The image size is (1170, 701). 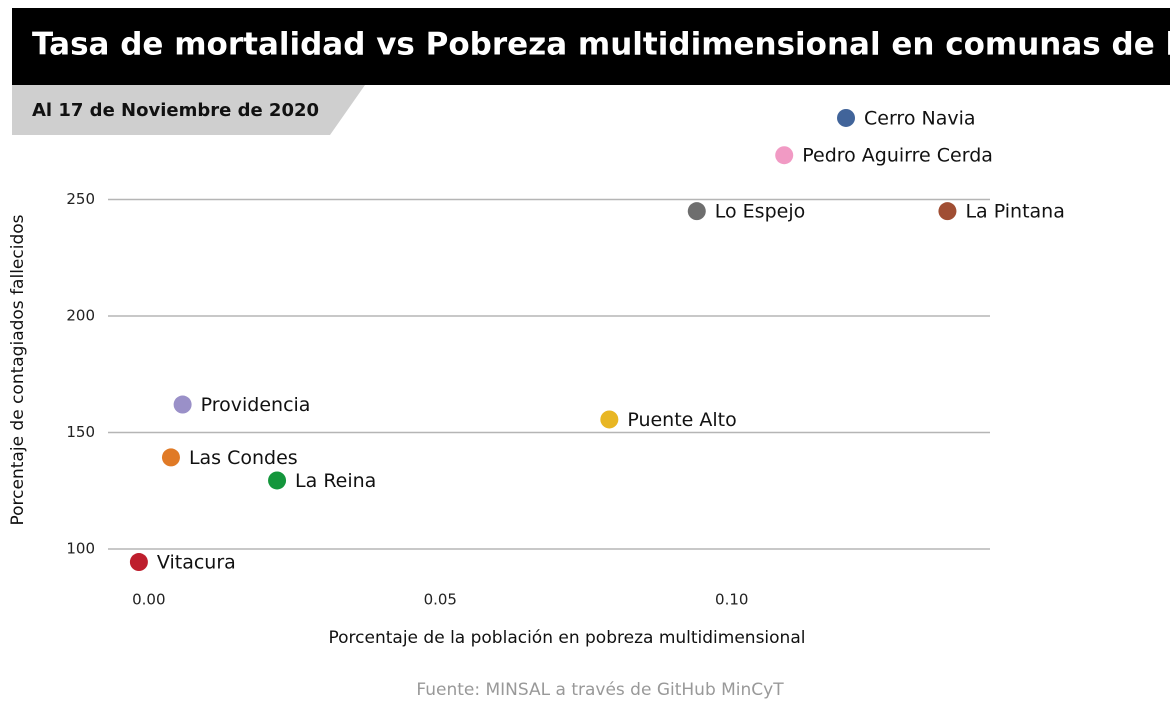 I want to click on point-label: Cerro Navia, so click(x=920, y=118).